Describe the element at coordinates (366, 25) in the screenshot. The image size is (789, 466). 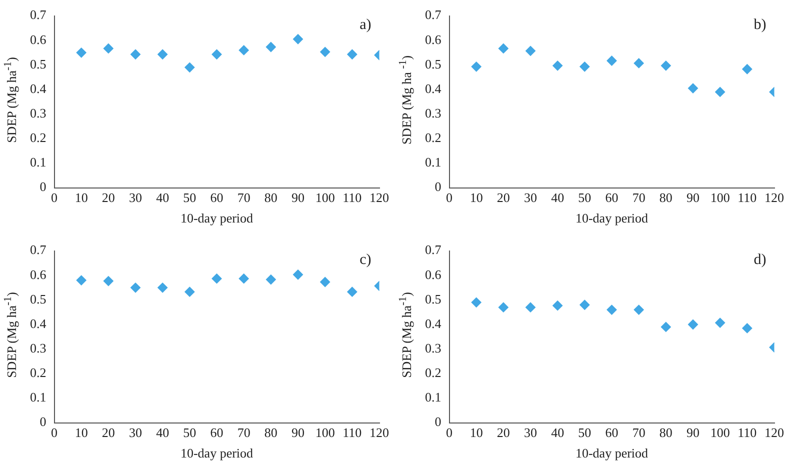
I see `annotation: a)` at that location.